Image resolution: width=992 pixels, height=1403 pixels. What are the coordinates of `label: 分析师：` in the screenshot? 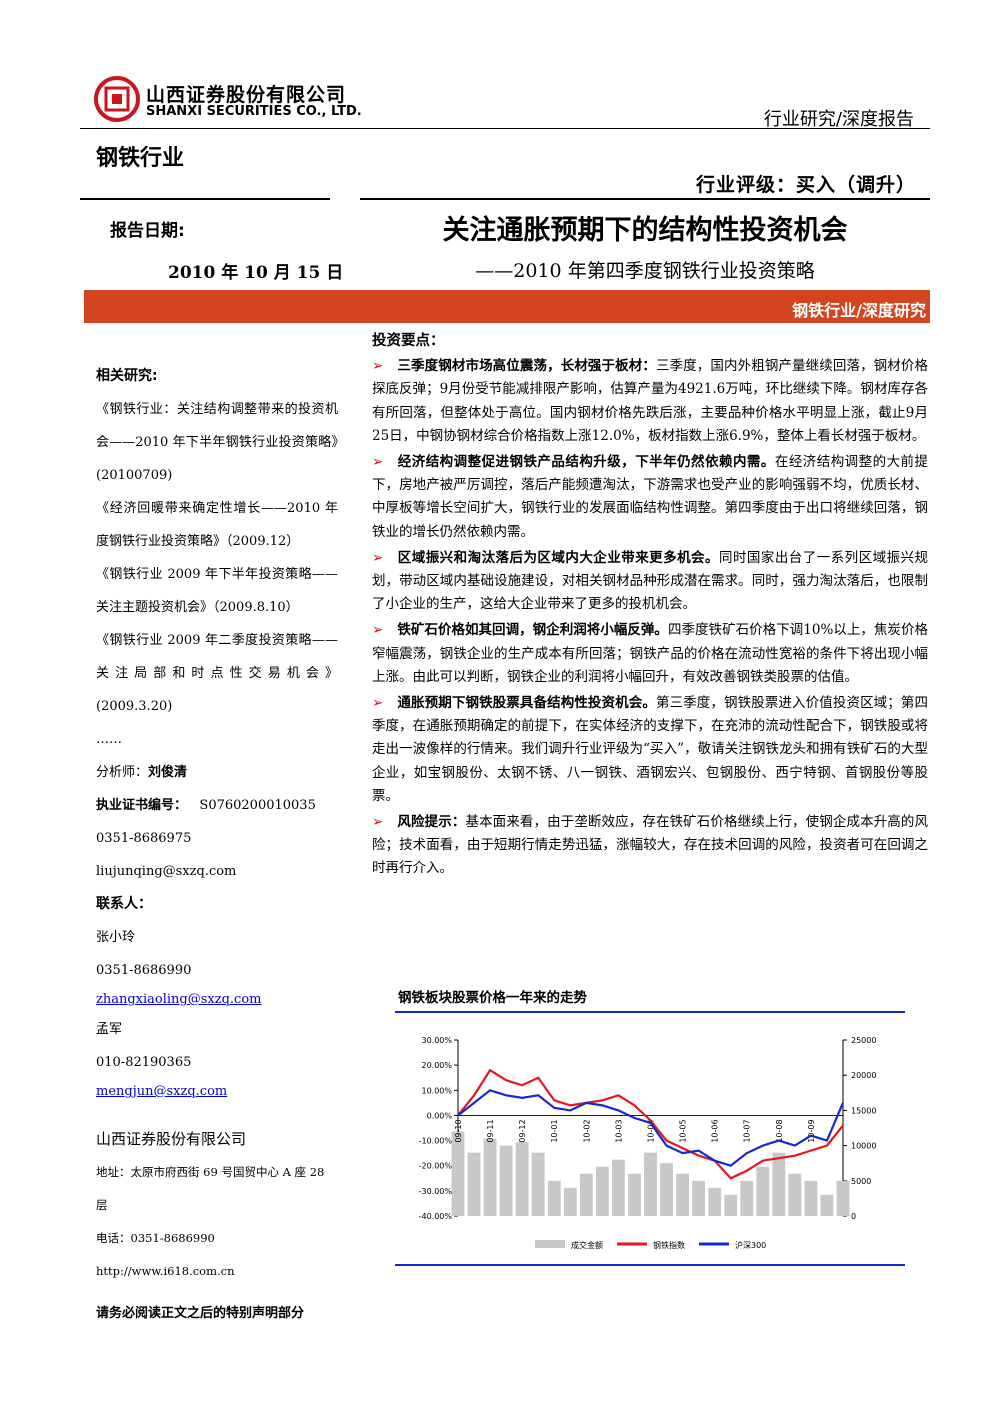 It's located at (122, 772).